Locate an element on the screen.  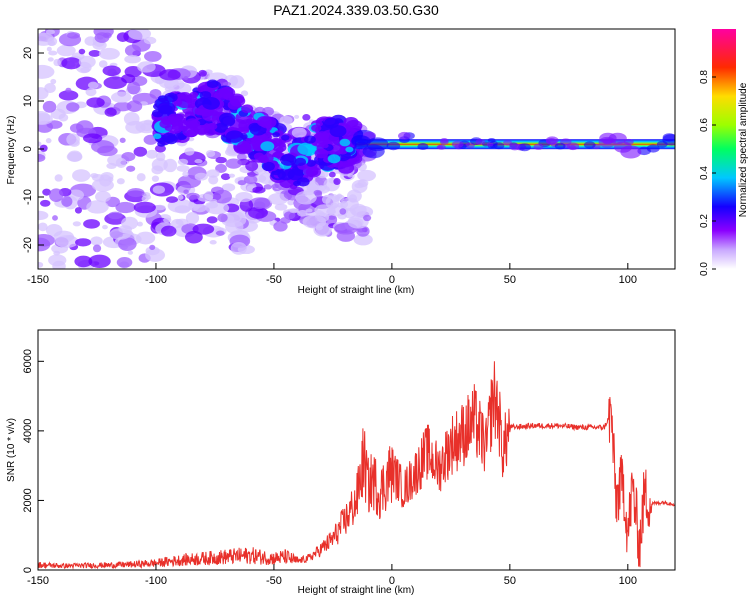
colorbar-ticks: 0.0 0.2 0.4 0.6 0.8 is located at coordinates (707, 173).